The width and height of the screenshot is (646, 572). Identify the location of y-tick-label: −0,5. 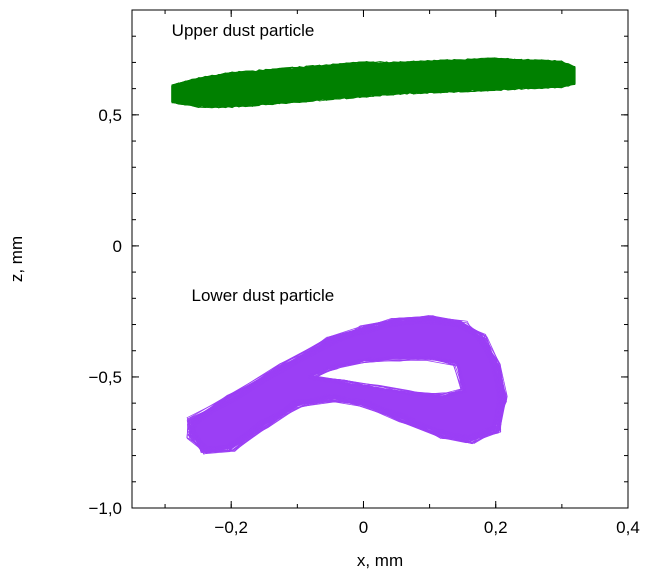
(105, 377).